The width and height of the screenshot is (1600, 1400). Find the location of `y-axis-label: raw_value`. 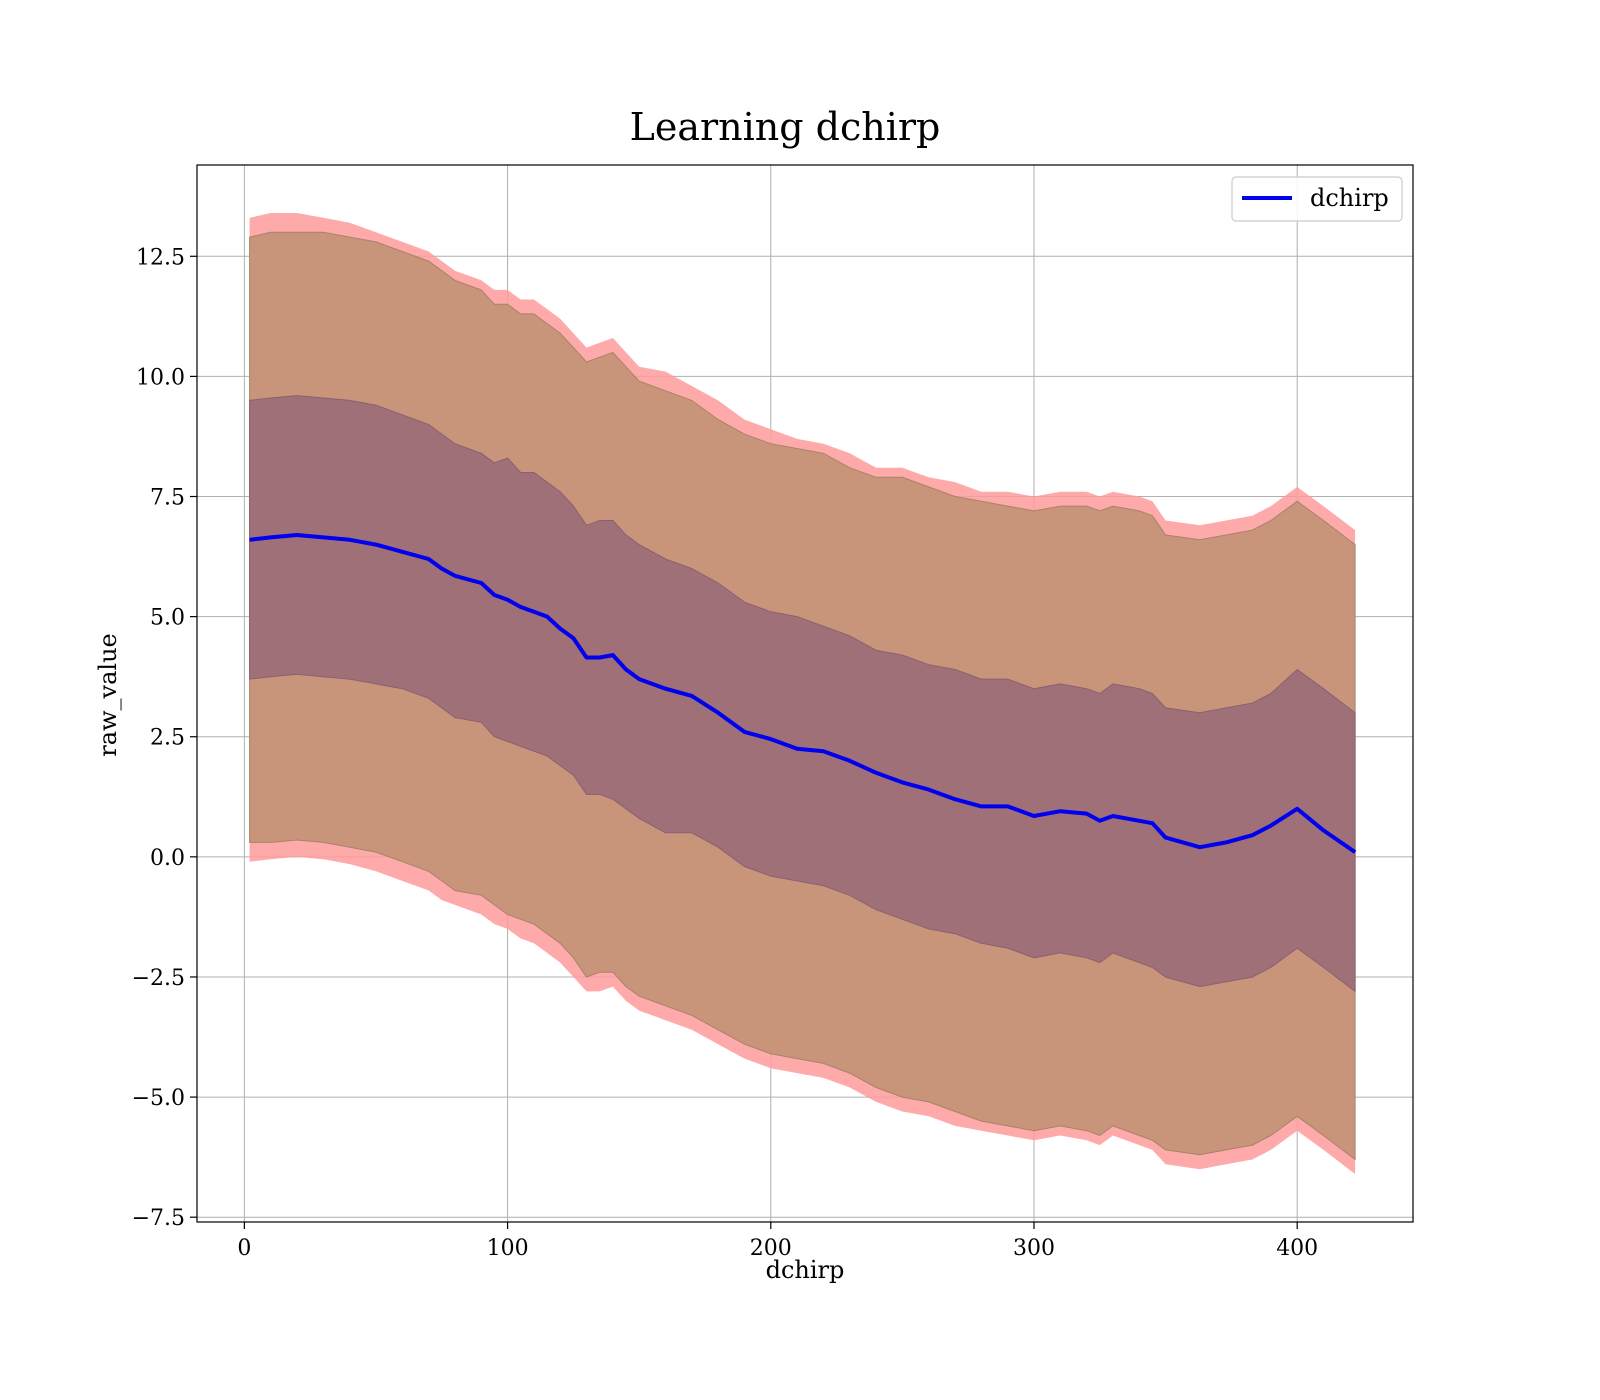

y-axis-label: raw_value is located at coordinates (108, 695).